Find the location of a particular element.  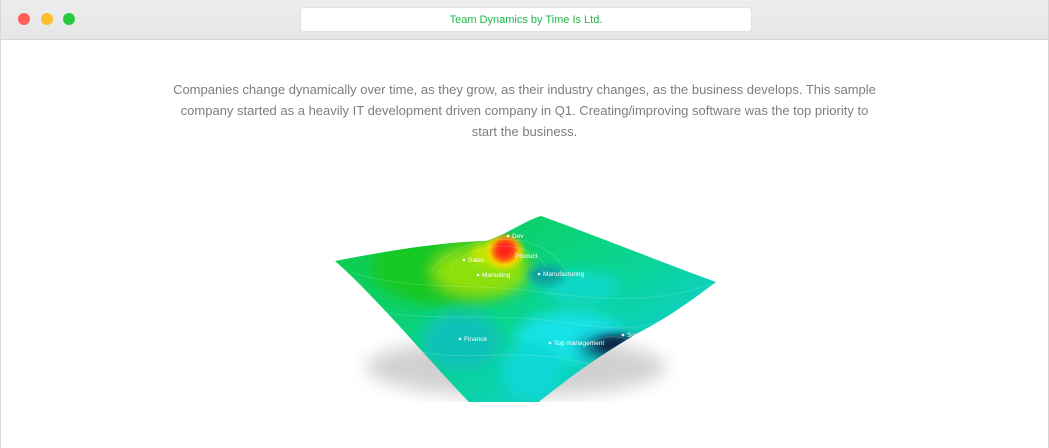

map-label-support: Support is located at coordinates (635, 335).